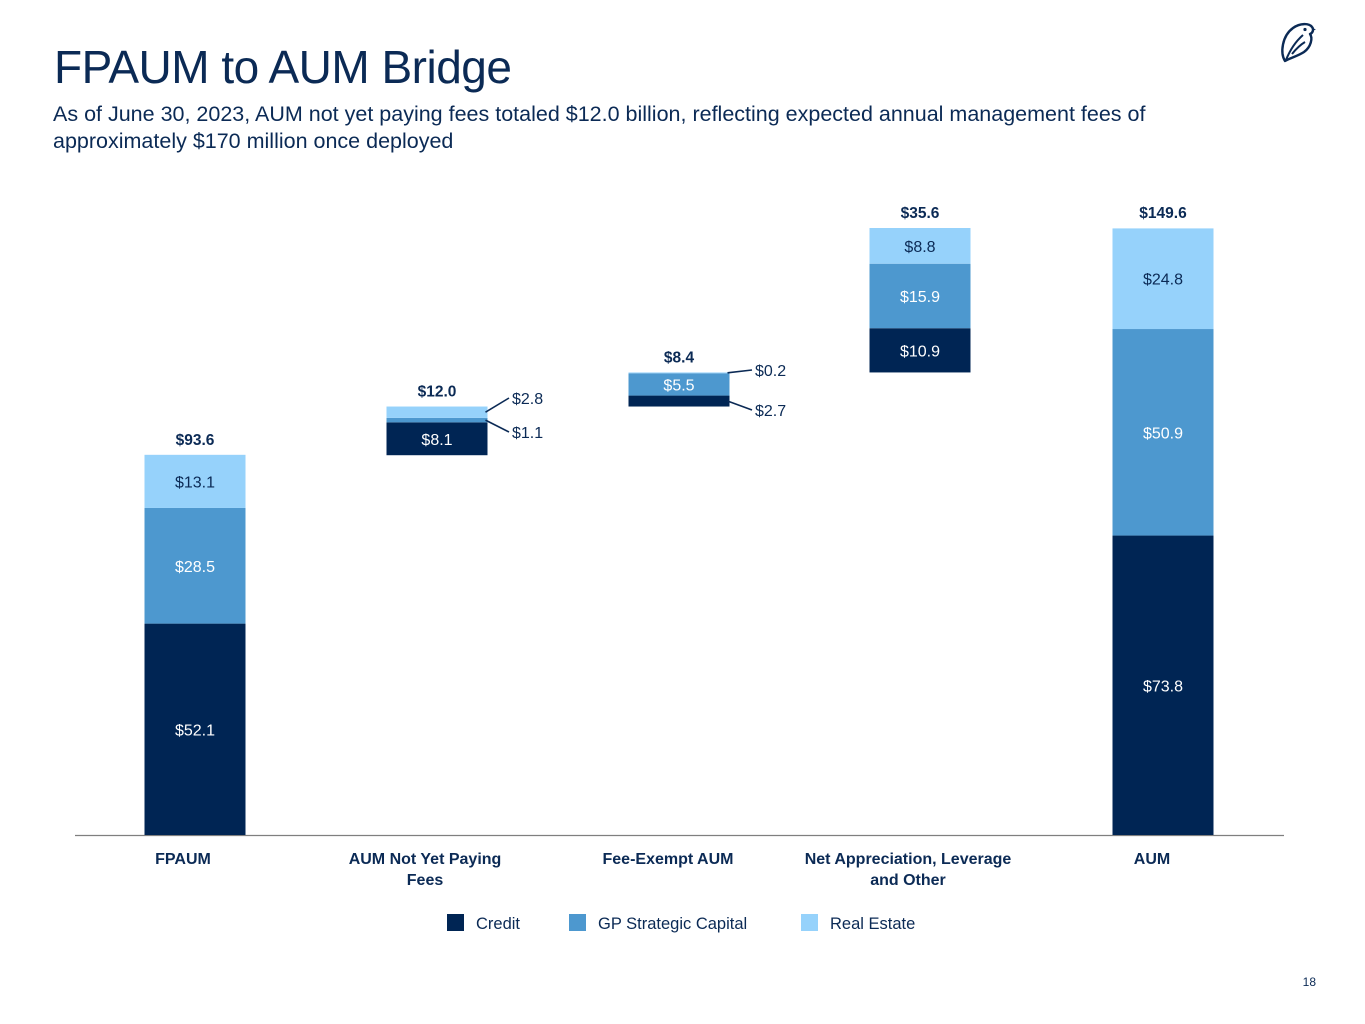  Describe the element at coordinates (679, 357) in the screenshot. I see `total-label: $8.4` at that location.